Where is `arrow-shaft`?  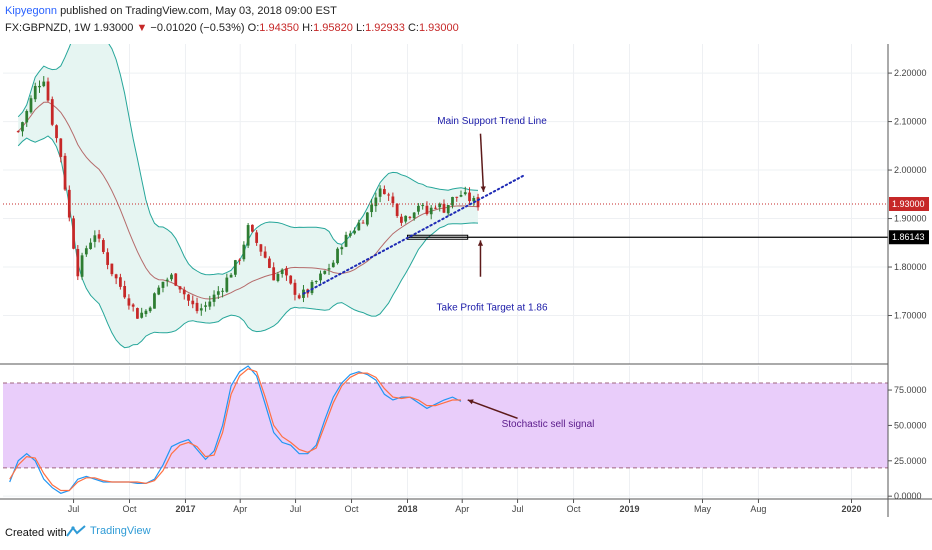
arrow-shaft is located at coordinates (482, 162).